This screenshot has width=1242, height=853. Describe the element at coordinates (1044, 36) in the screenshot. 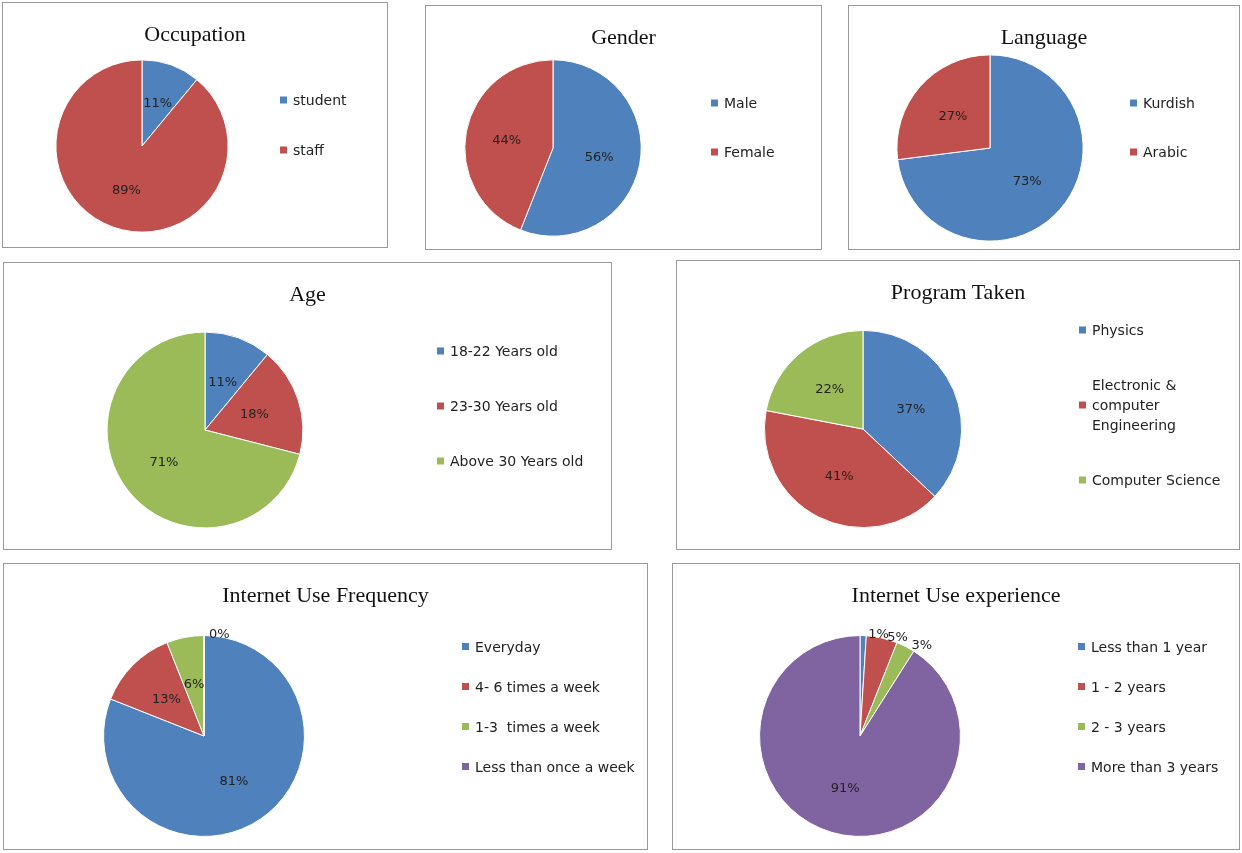

I see `chart-title: Language` at that location.